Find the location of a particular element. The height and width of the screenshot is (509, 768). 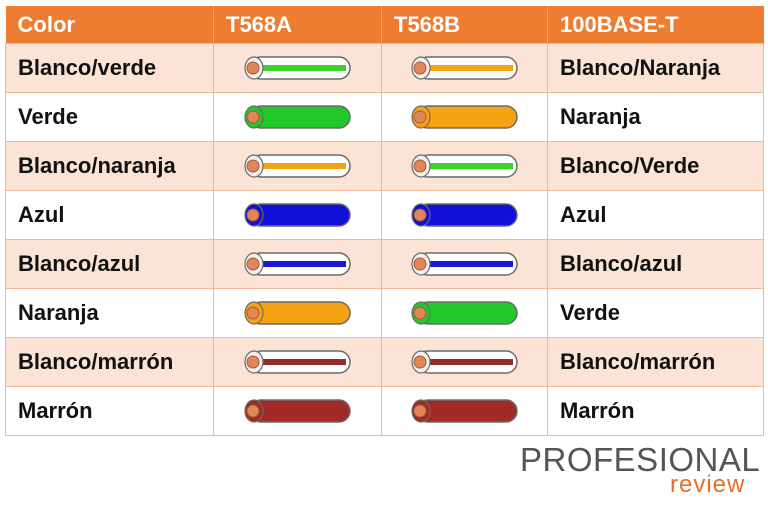

100base-t-cell: Blanco/Verde is located at coordinates (655, 166).